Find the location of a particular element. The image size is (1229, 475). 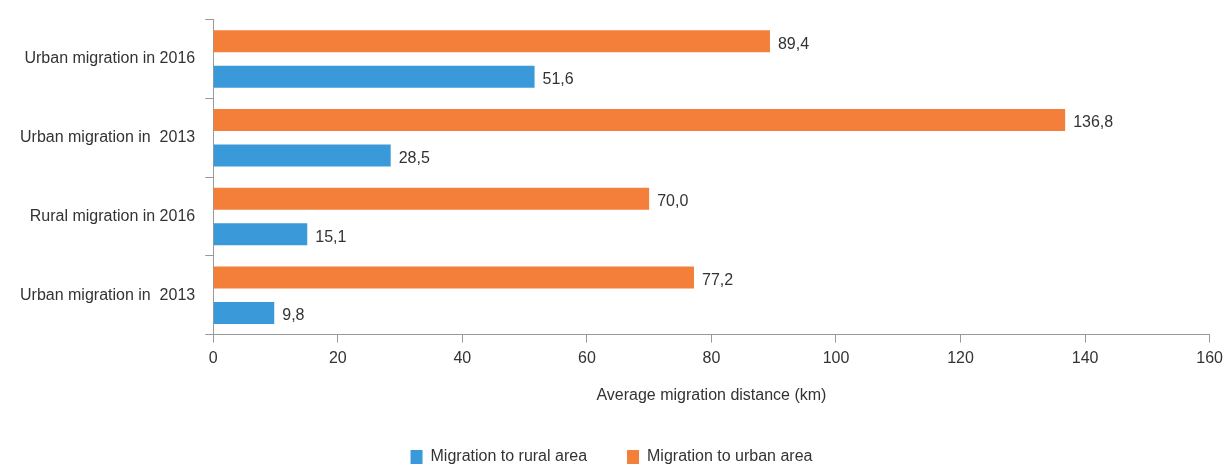

data-label: 15,1 is located at coordinates (331, 236).